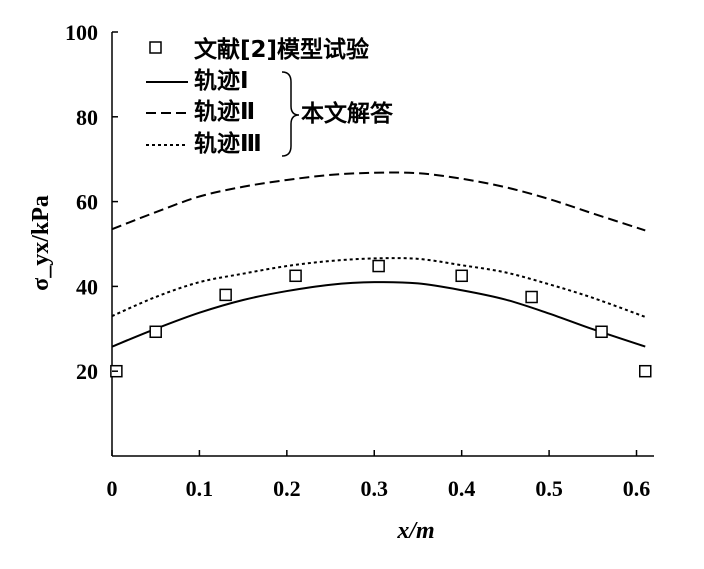 Image resolution: width=704 pixels, height=569 pixels. What do you see at coordinates (281, 49) in the screenshot?
I see `legend-label-experiment: 文献[2]模型试验` at bounding box center [281, 49].